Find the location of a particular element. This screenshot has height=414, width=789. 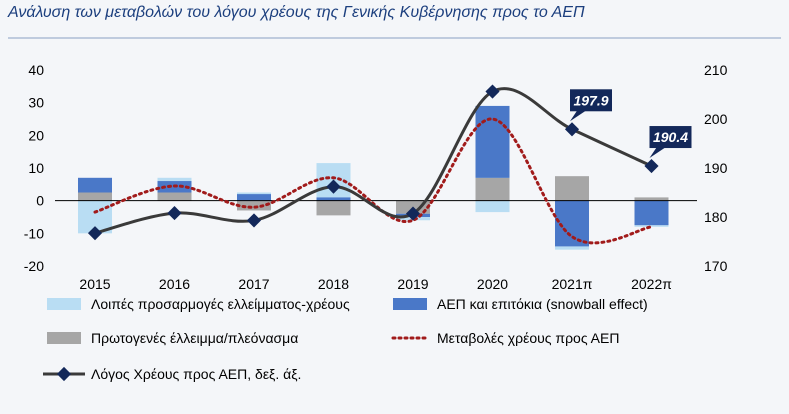

callout-label-1: 190.4 is located at coordinates (670, 137).